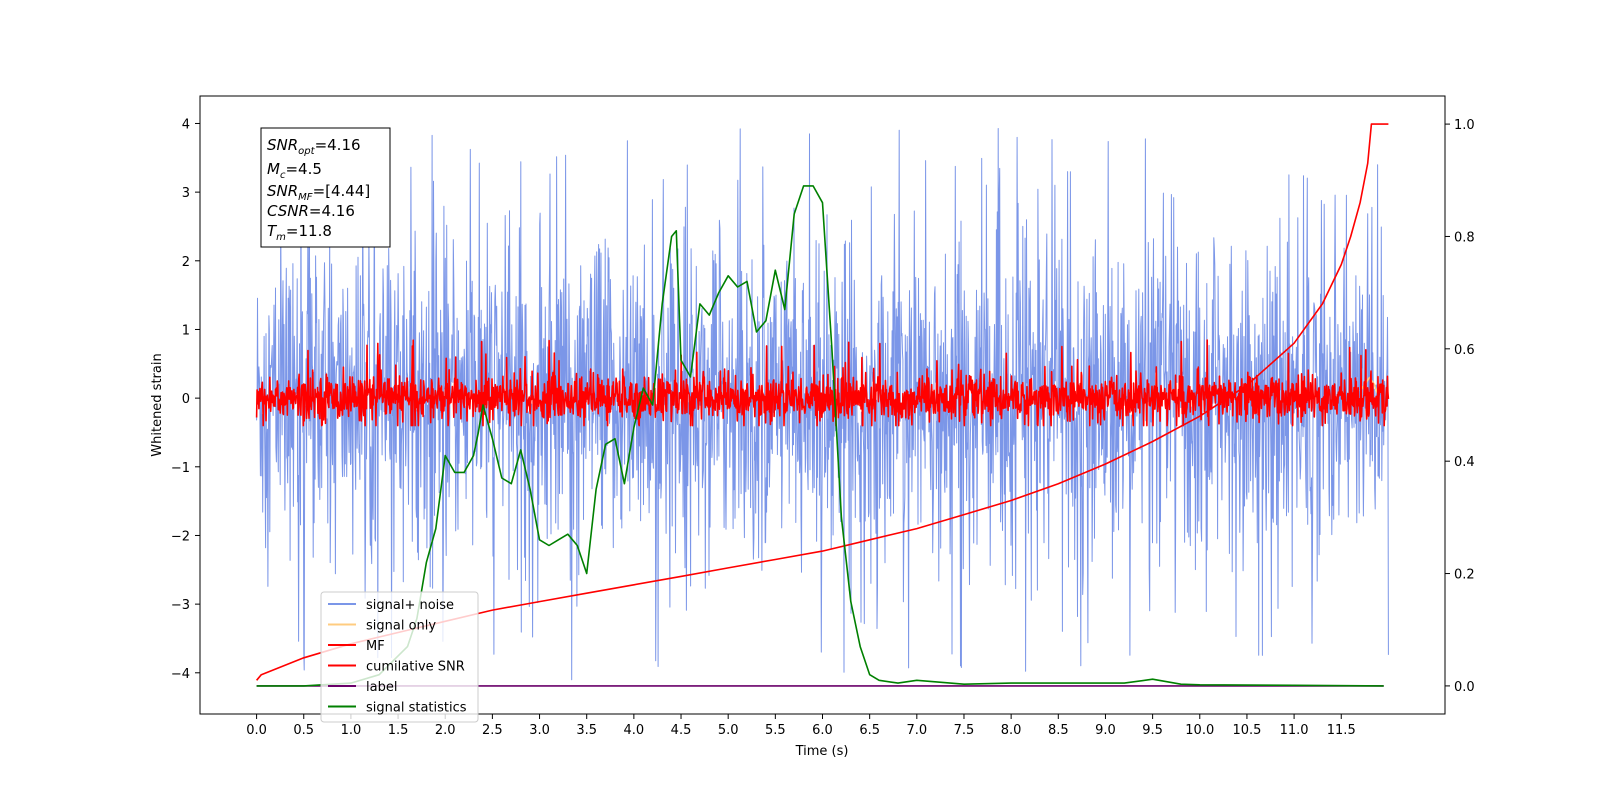 This screenshot has width=1600, height=800. I want to click on y-left-tick-label: 2, so click(186, 262).